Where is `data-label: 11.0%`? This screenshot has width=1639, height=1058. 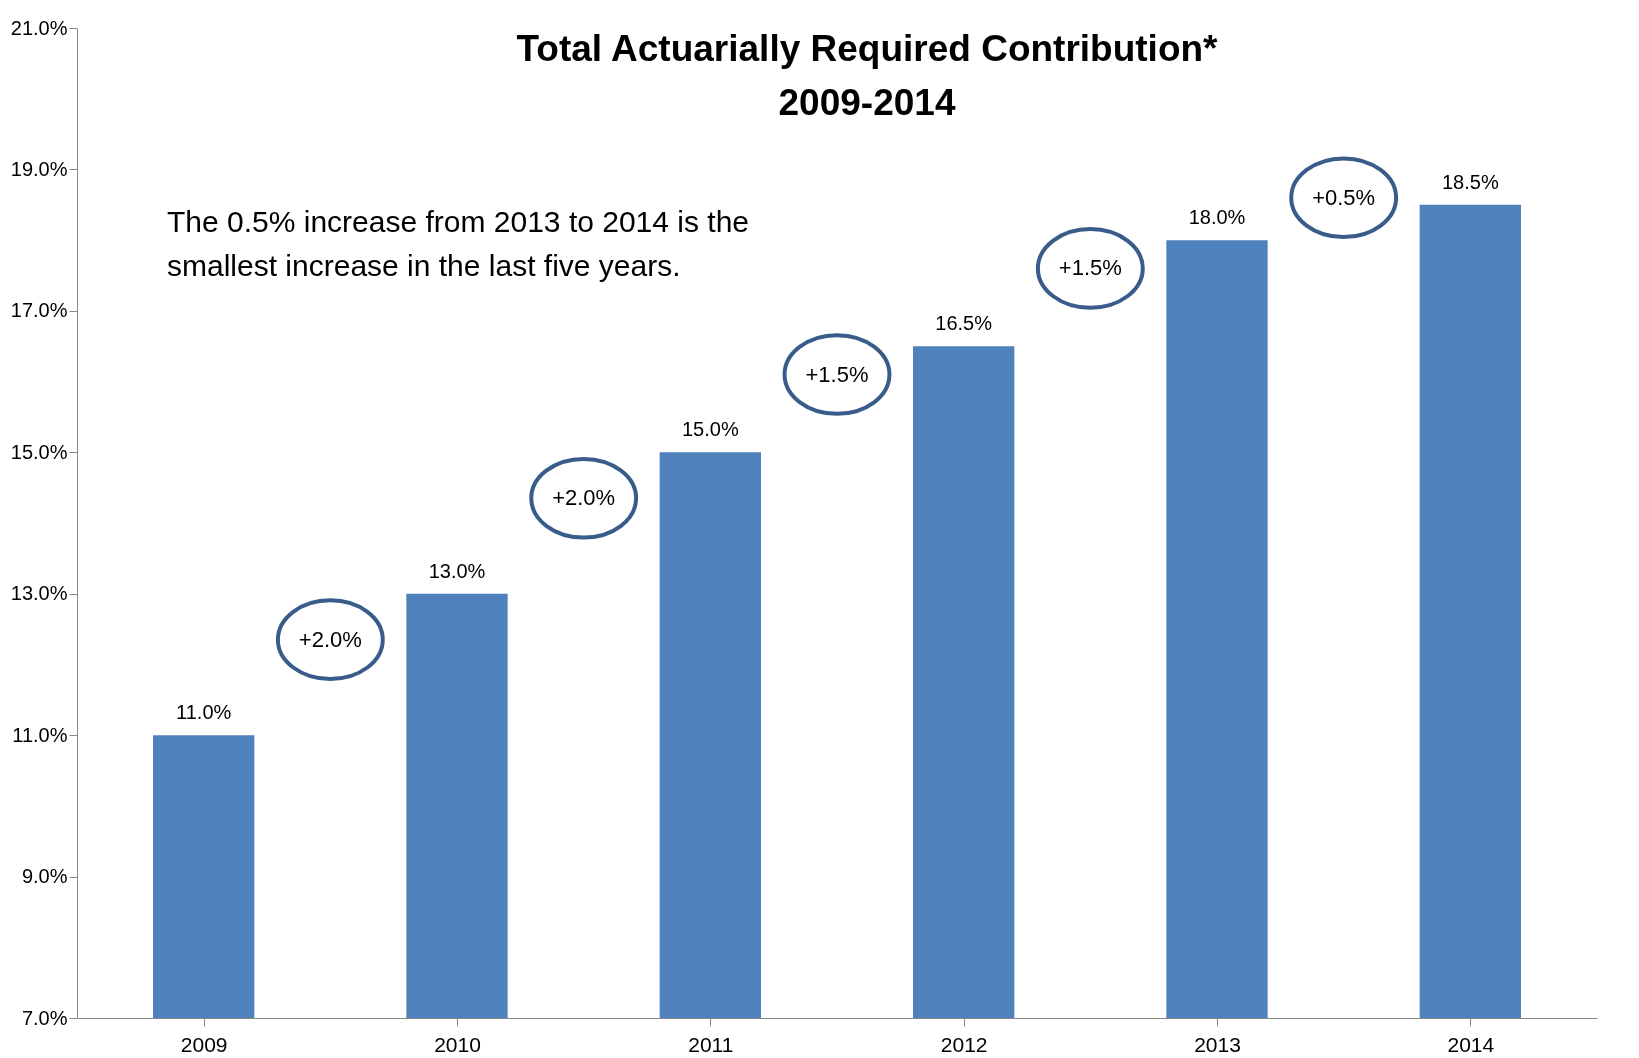 data-label: 11.0% is located at coordinates (204, 712).